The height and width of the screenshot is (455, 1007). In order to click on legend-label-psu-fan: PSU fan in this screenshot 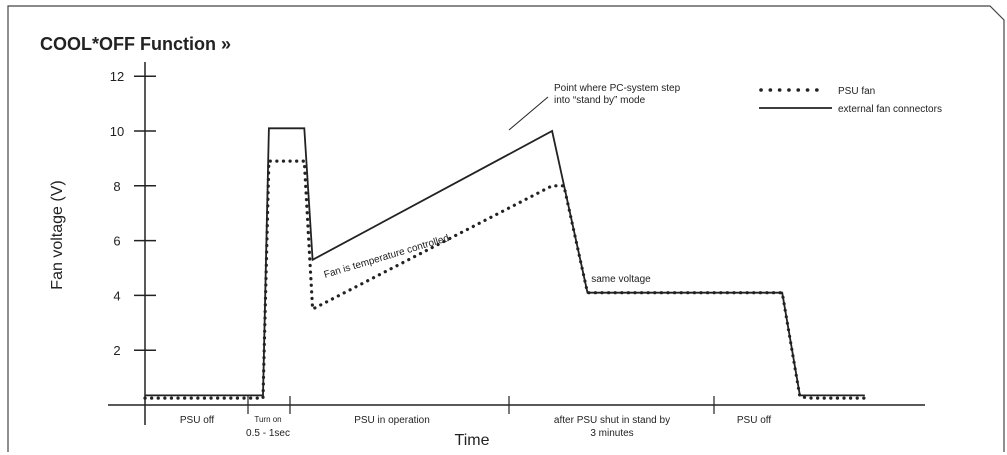, I will do `click(856, 91)`.